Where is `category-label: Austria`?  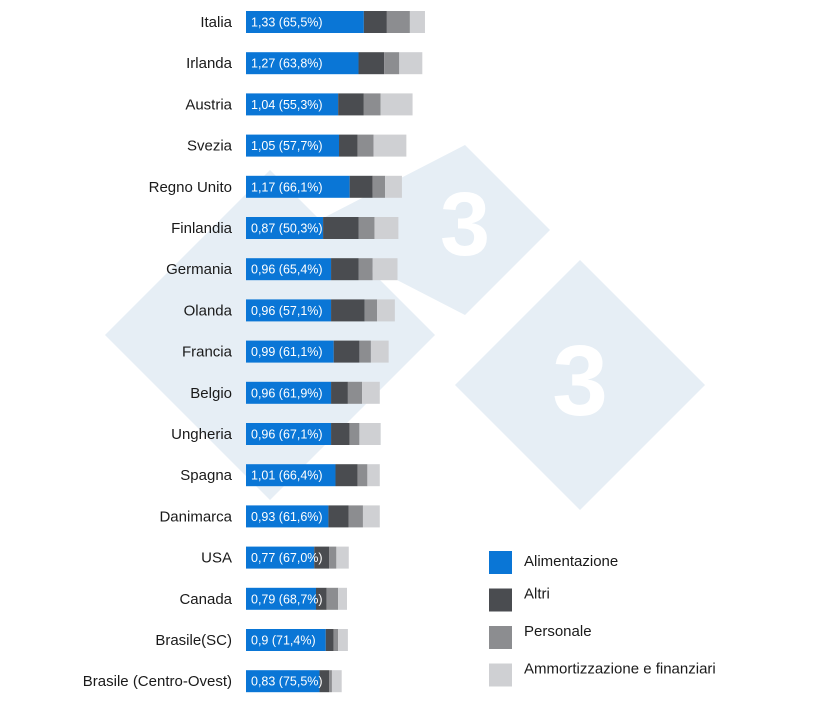
category-label: Austria is located at coordinates (208, 104).